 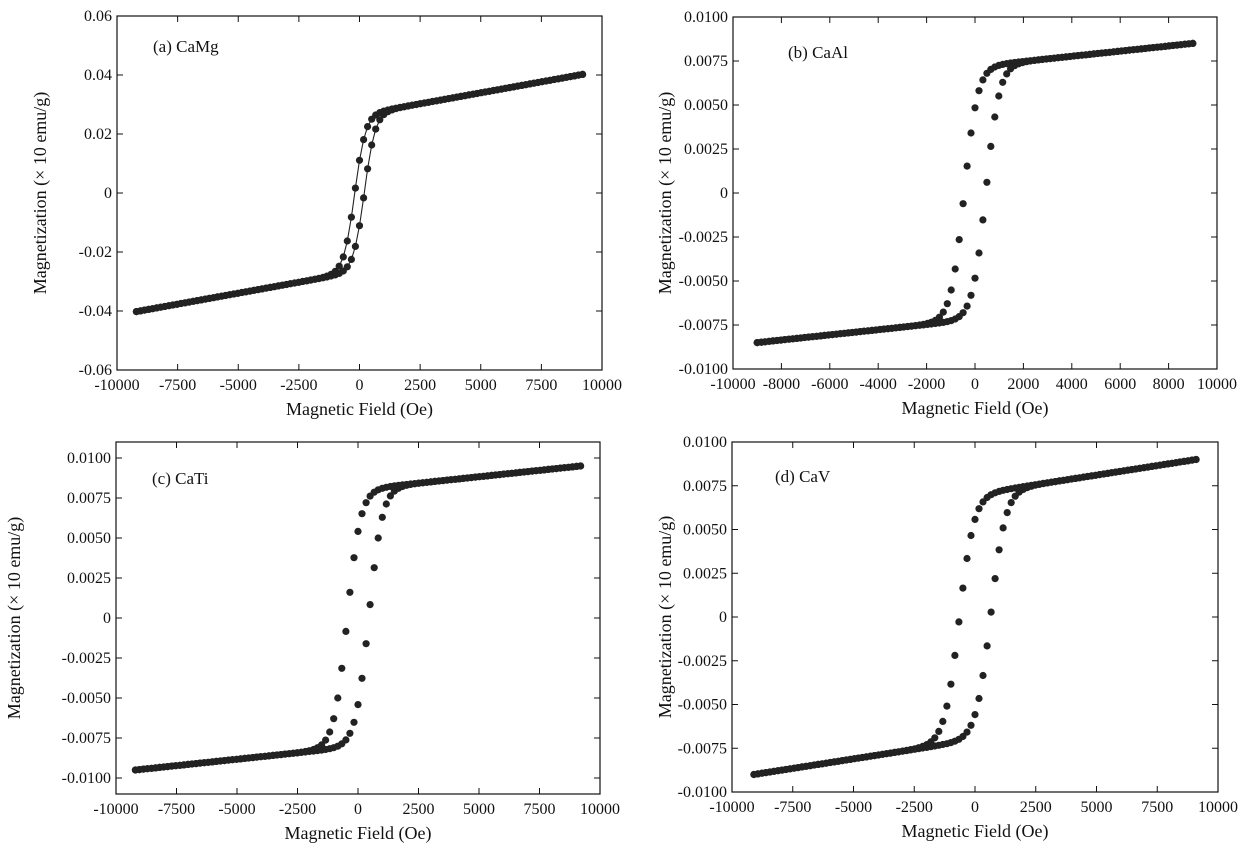 What do you see at coordinates (238, 385) in the screenshot?
I see `x-tick-label: -5000` at bounding box center [238, 385].